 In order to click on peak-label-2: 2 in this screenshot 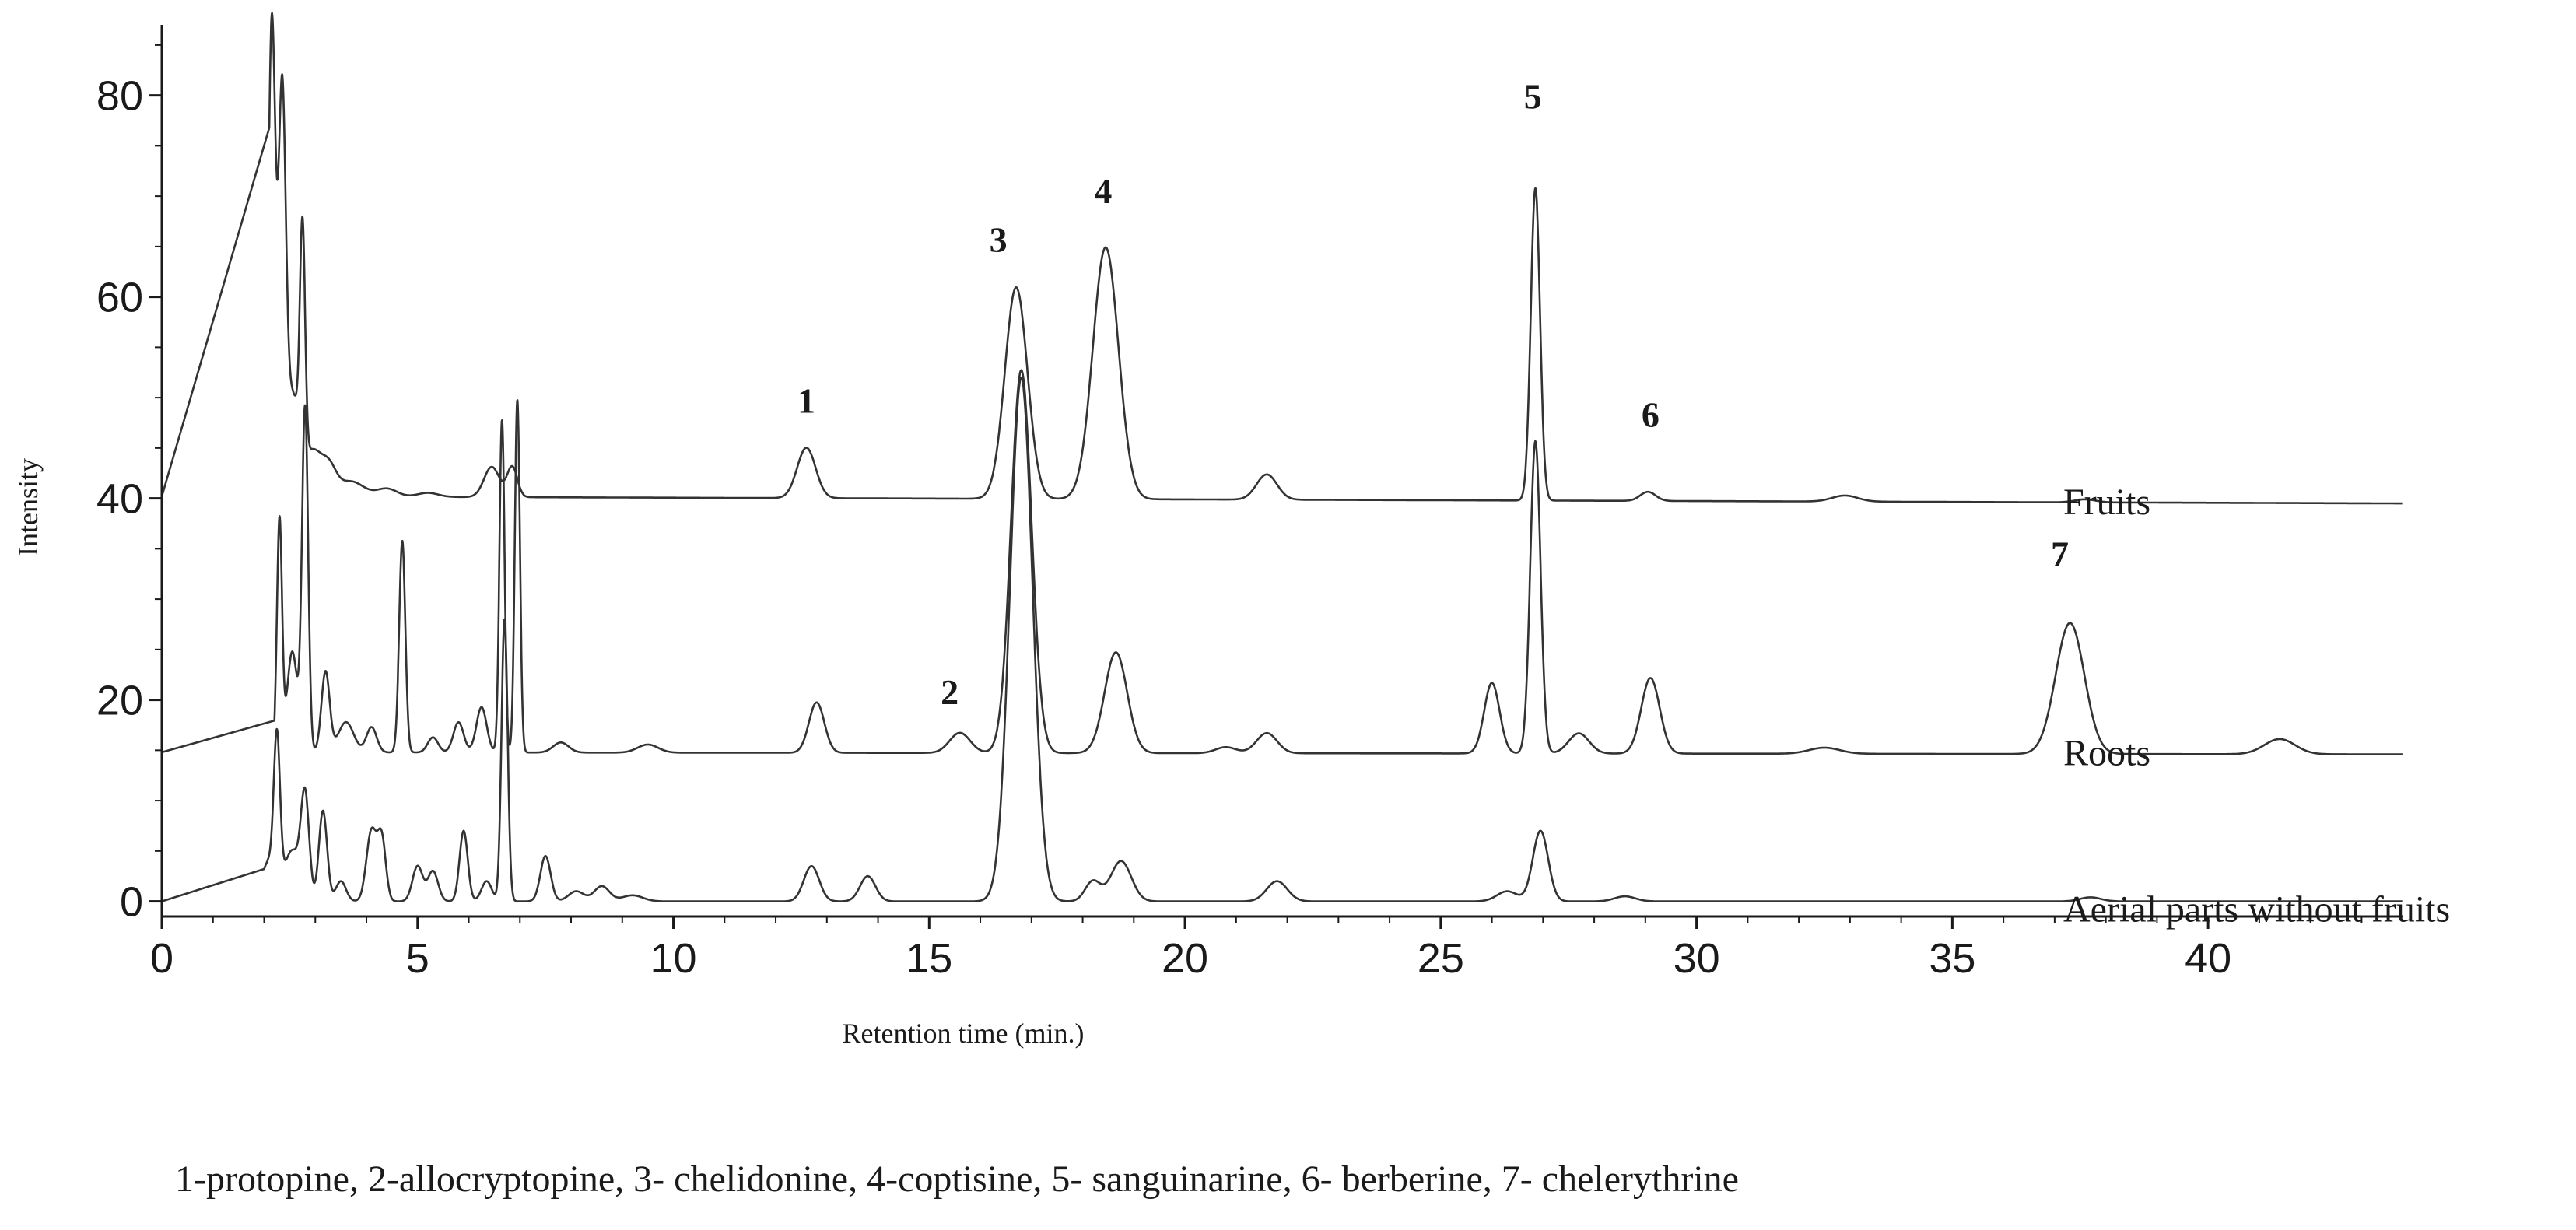, I will do `click(950, 692)`.